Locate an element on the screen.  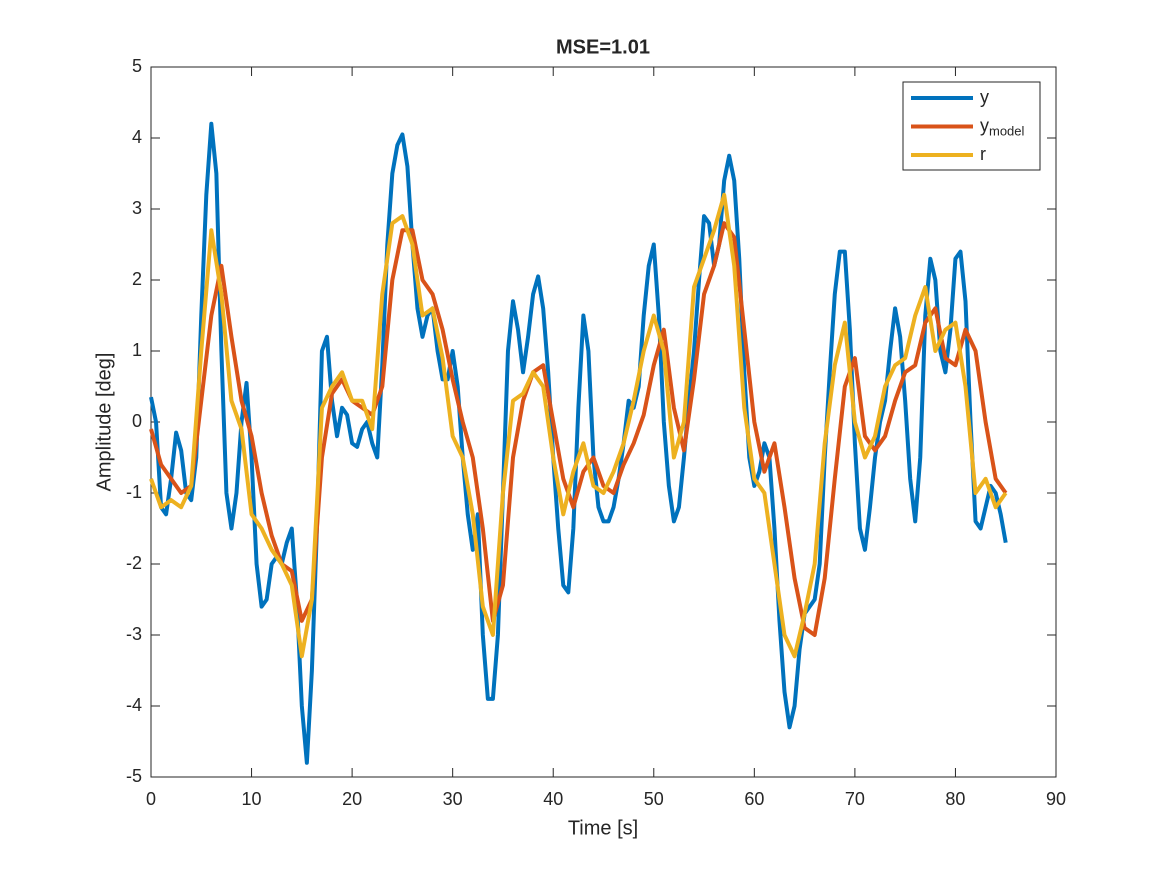
x-tick-label: 30 is located at coordinates (453, 799).